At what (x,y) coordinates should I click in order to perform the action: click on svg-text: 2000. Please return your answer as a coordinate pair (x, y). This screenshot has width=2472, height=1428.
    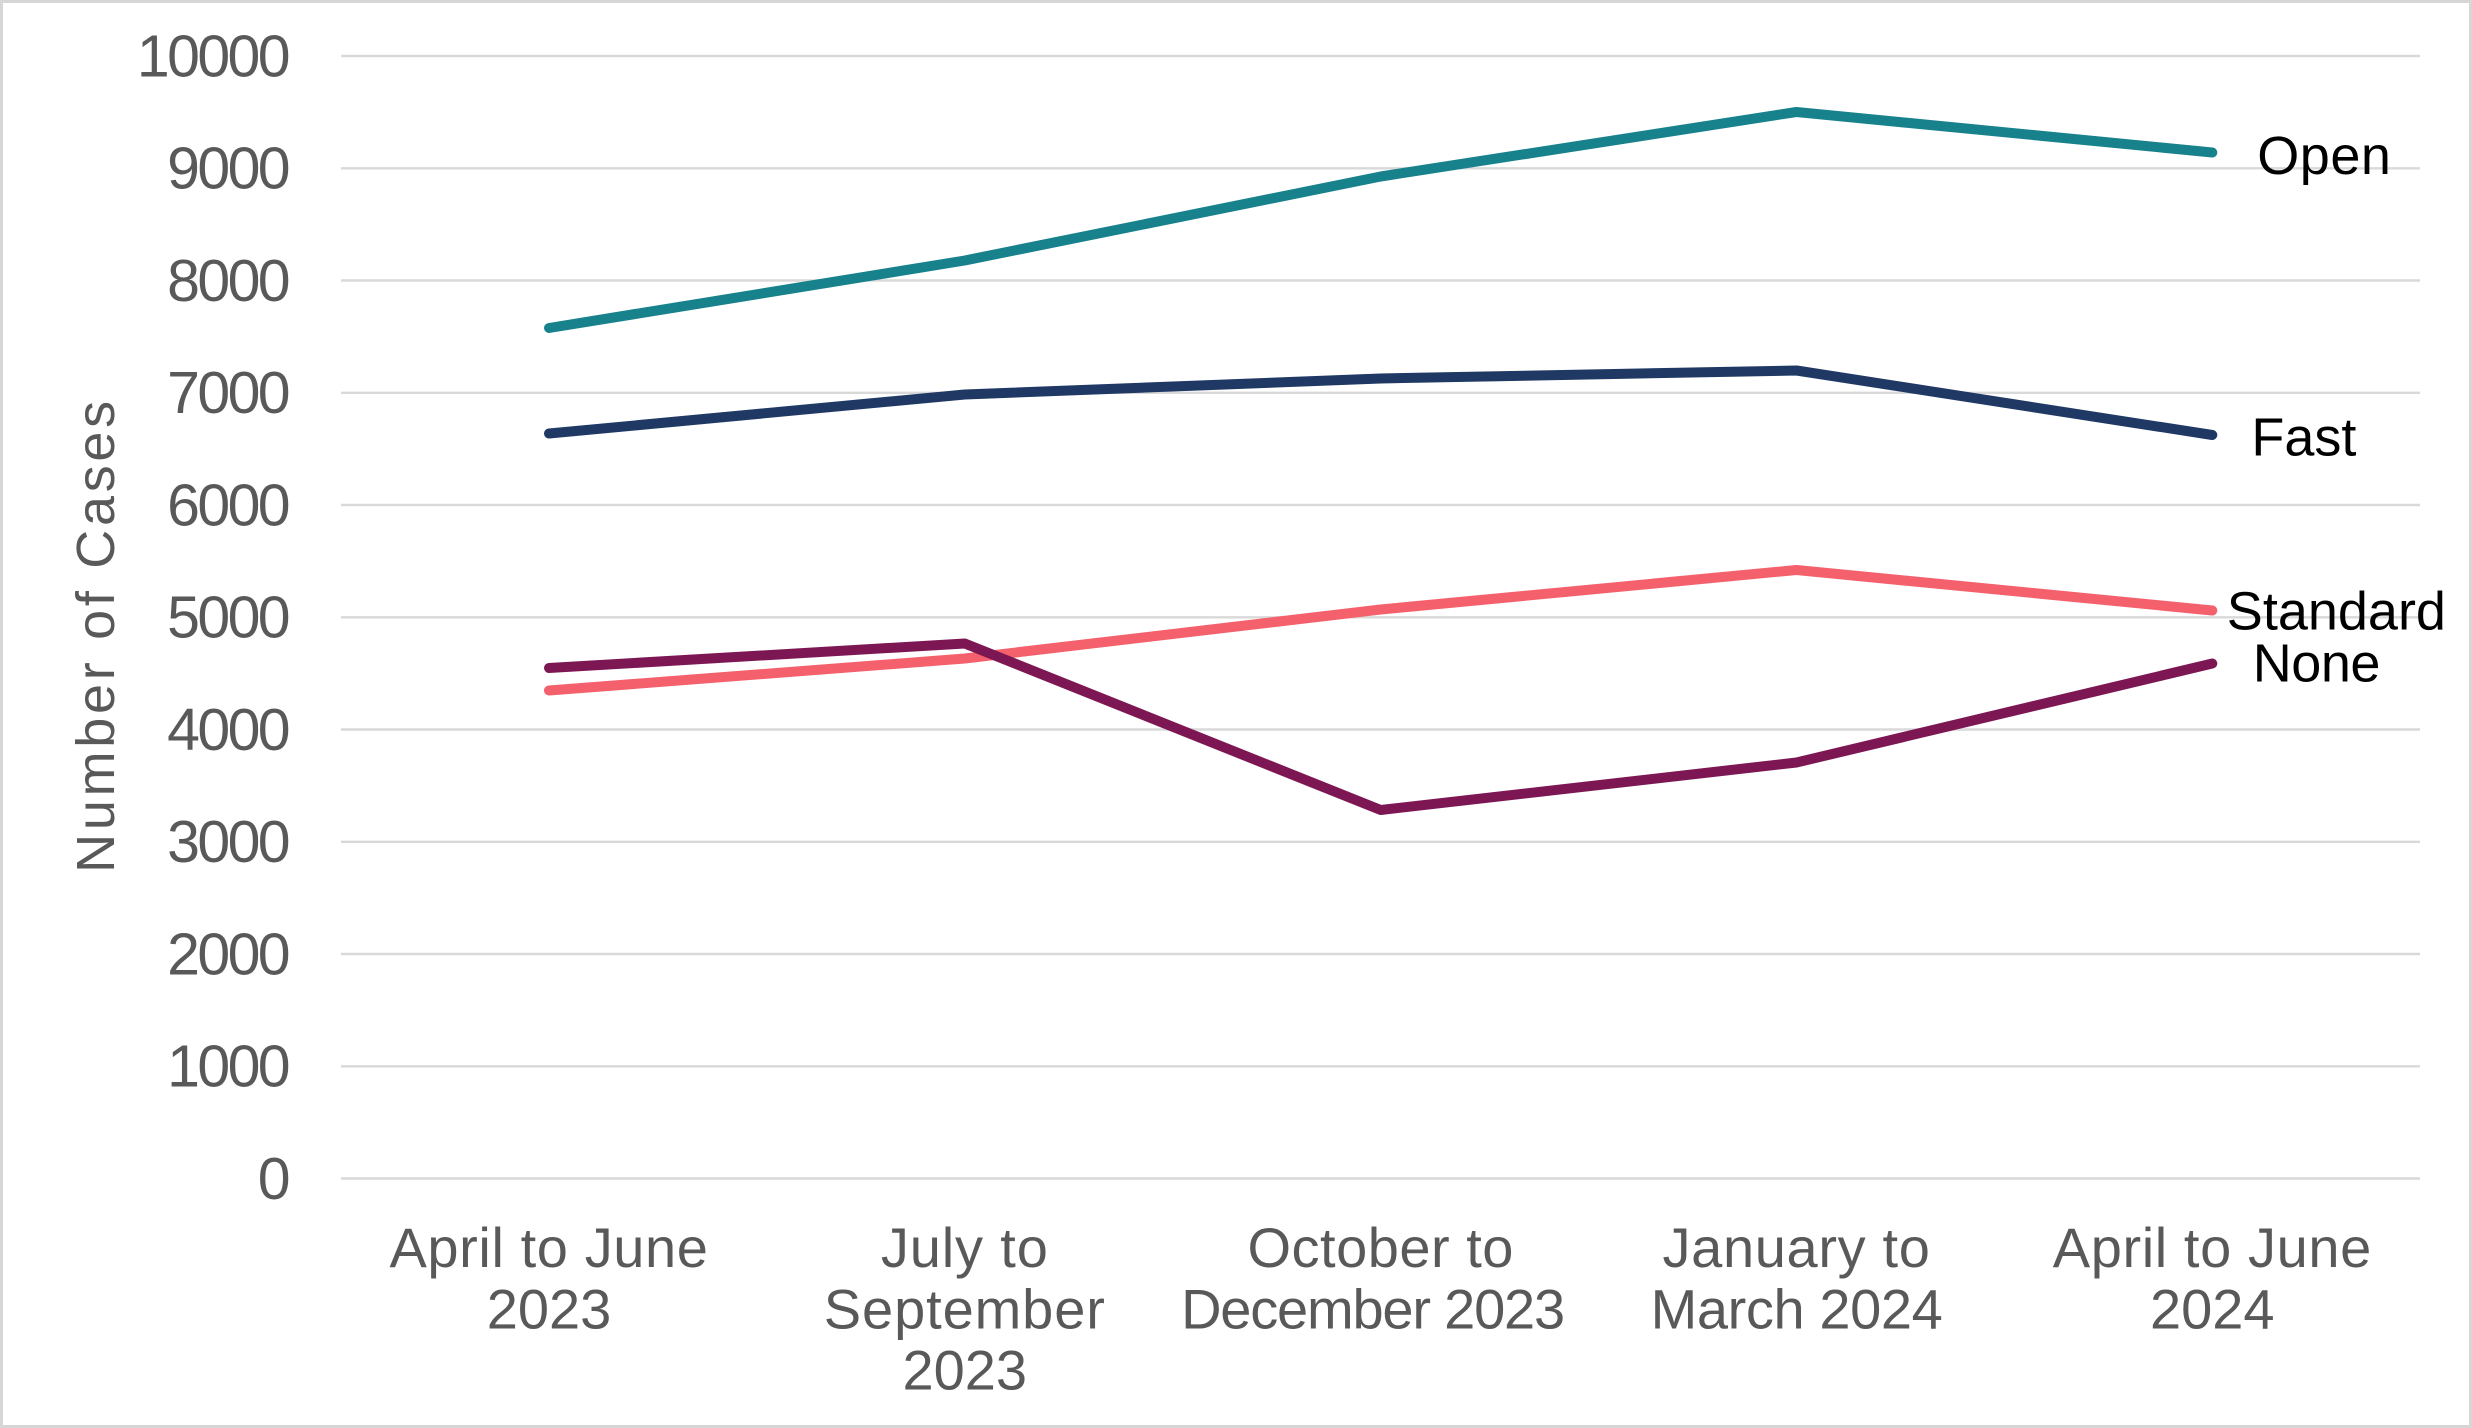
    Looking at the image, I should click on (228, 954).